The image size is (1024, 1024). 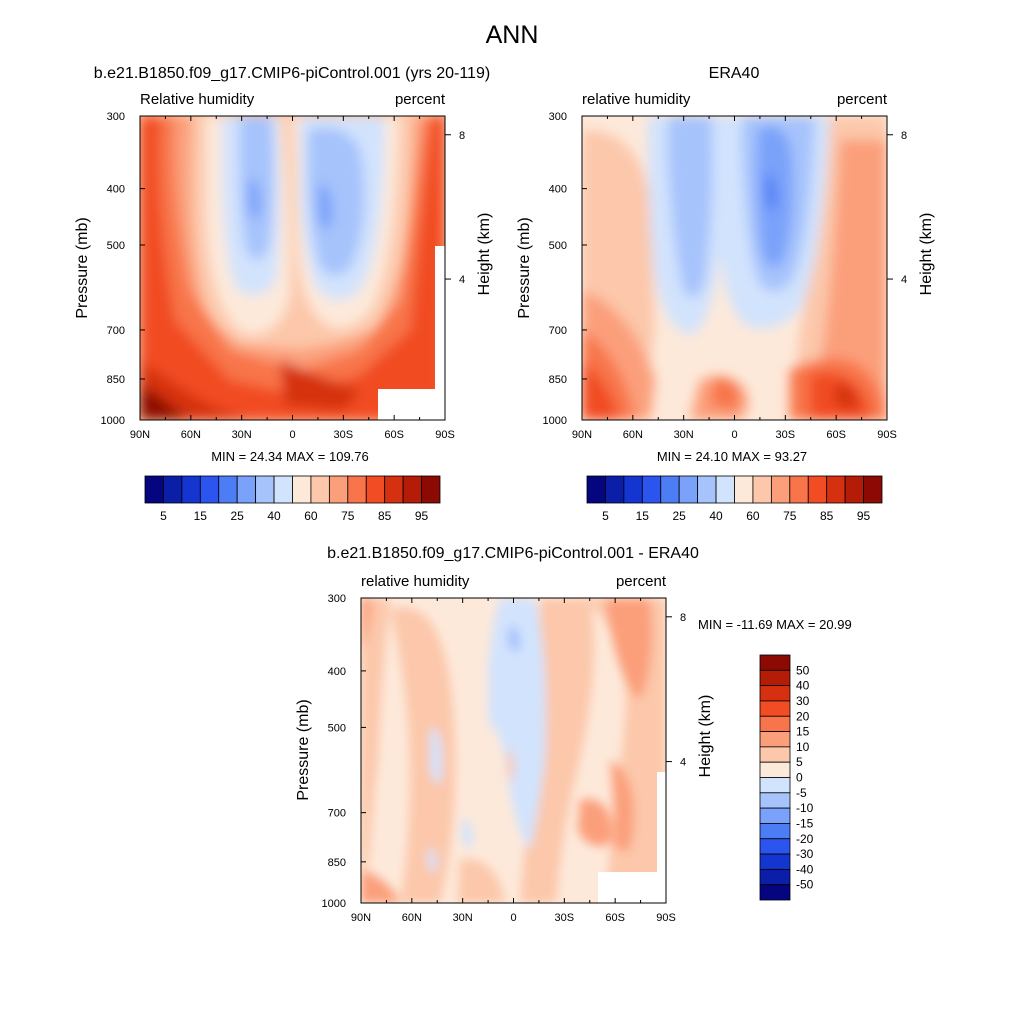 What do you see at coordinates (805, 854) in the screenshot?
I see `colorbar-label: -30` at bounding box center [805, 854].